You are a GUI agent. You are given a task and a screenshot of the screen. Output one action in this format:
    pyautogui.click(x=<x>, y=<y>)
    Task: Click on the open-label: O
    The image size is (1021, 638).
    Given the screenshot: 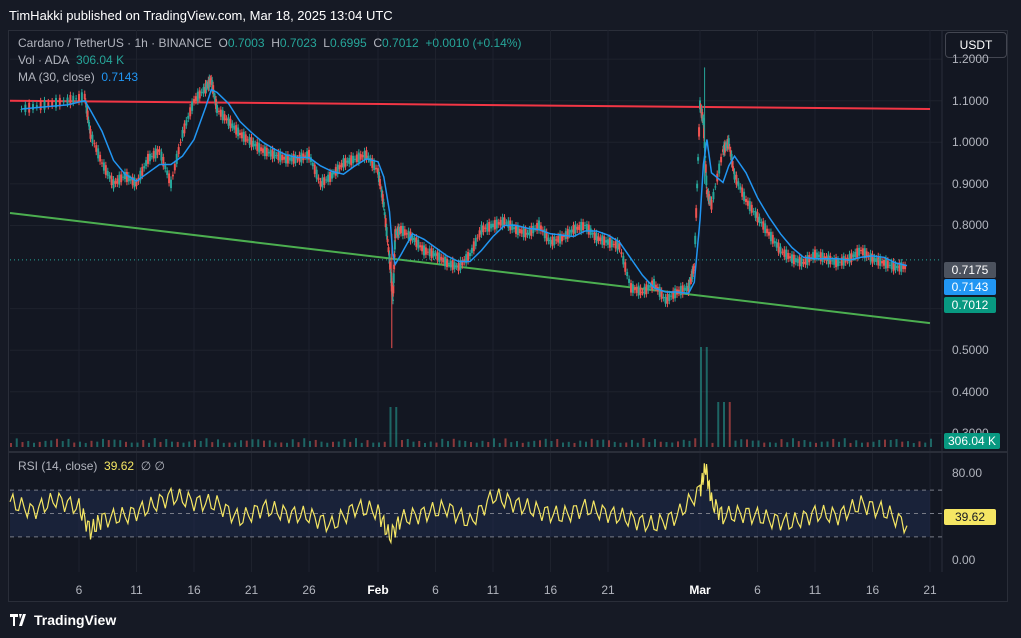 What is the action you would take?
    pyautogui.click(x=223, y=43)
    